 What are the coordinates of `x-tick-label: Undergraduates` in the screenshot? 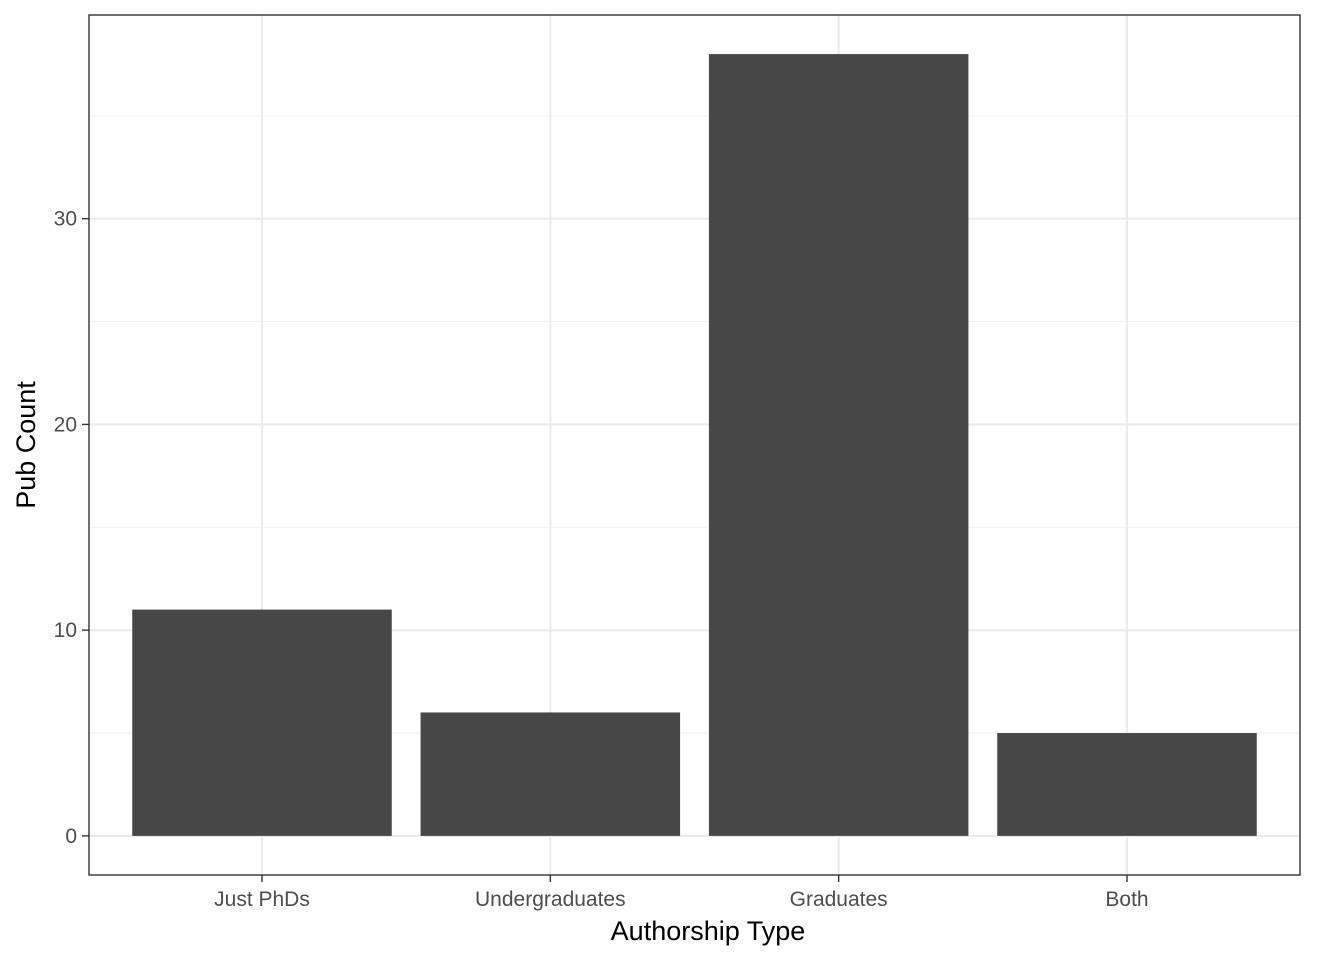 It's located at (550, 899).